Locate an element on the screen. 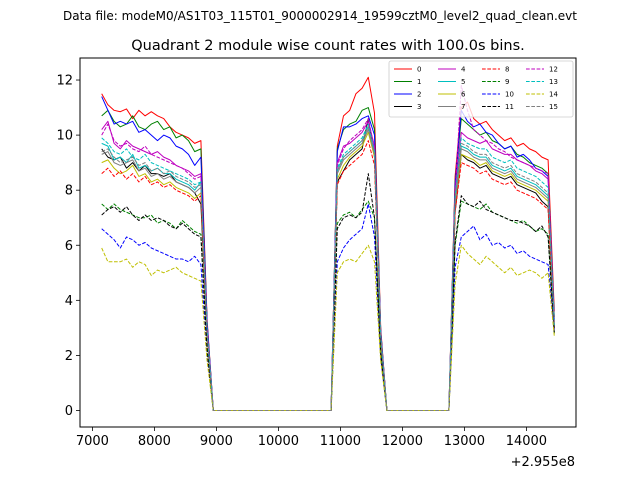 The width and height of the screenshot is (640, 480). y-tick-label-12: 12 is located at coordinates (64, 81).